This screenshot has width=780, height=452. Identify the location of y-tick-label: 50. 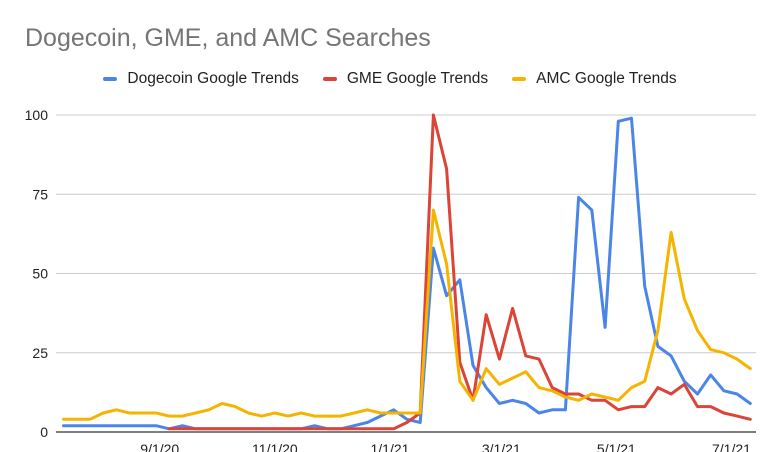
(40, 274).